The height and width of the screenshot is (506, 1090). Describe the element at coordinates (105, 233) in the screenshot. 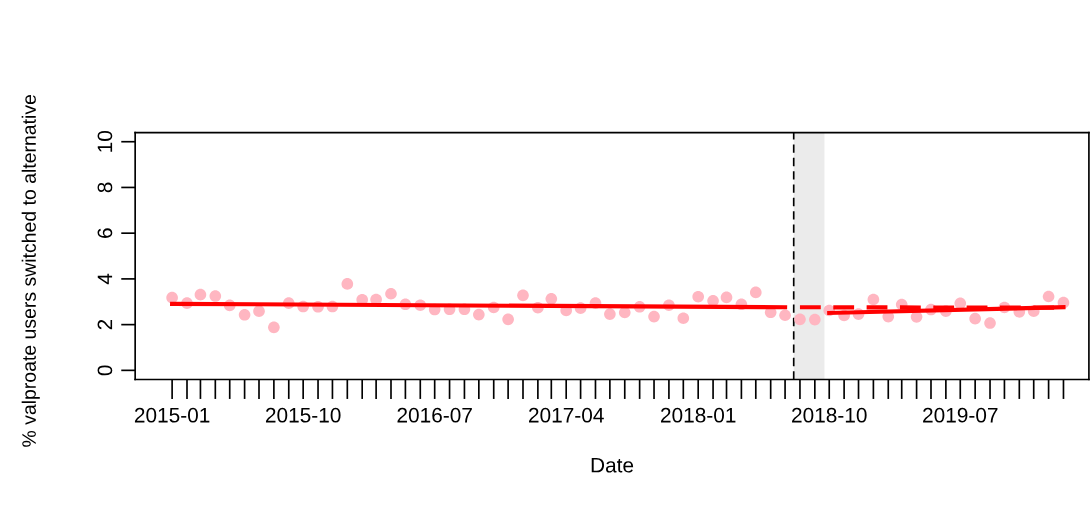

I see `y-tick-label: 6` at that location.